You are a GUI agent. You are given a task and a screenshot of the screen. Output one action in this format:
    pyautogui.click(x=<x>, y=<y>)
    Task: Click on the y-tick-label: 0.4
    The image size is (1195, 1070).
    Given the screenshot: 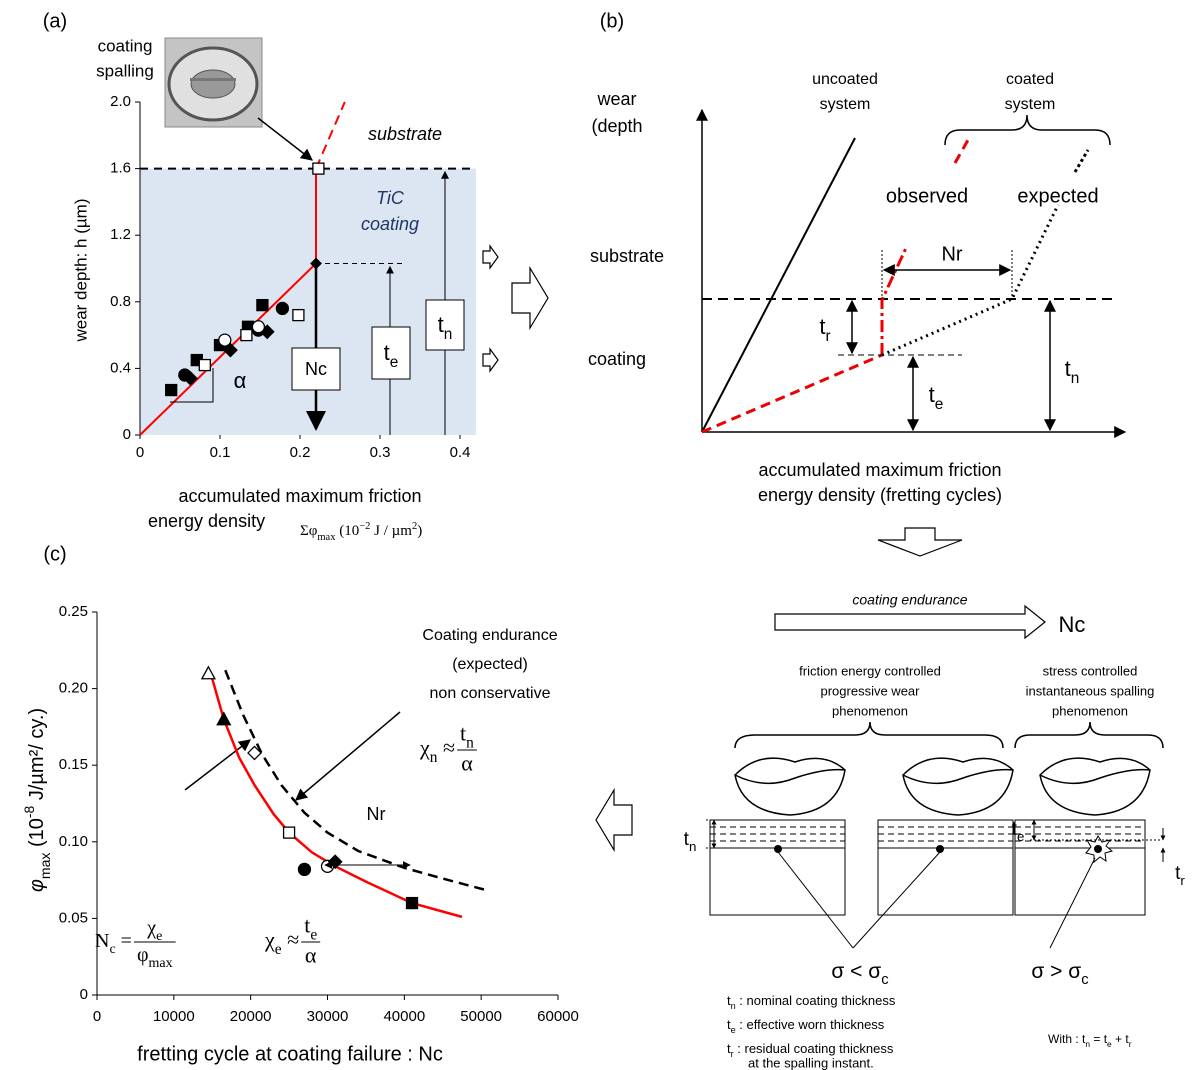 What is the action you would take?
    pyautogui.click(x=120, y=367)
    